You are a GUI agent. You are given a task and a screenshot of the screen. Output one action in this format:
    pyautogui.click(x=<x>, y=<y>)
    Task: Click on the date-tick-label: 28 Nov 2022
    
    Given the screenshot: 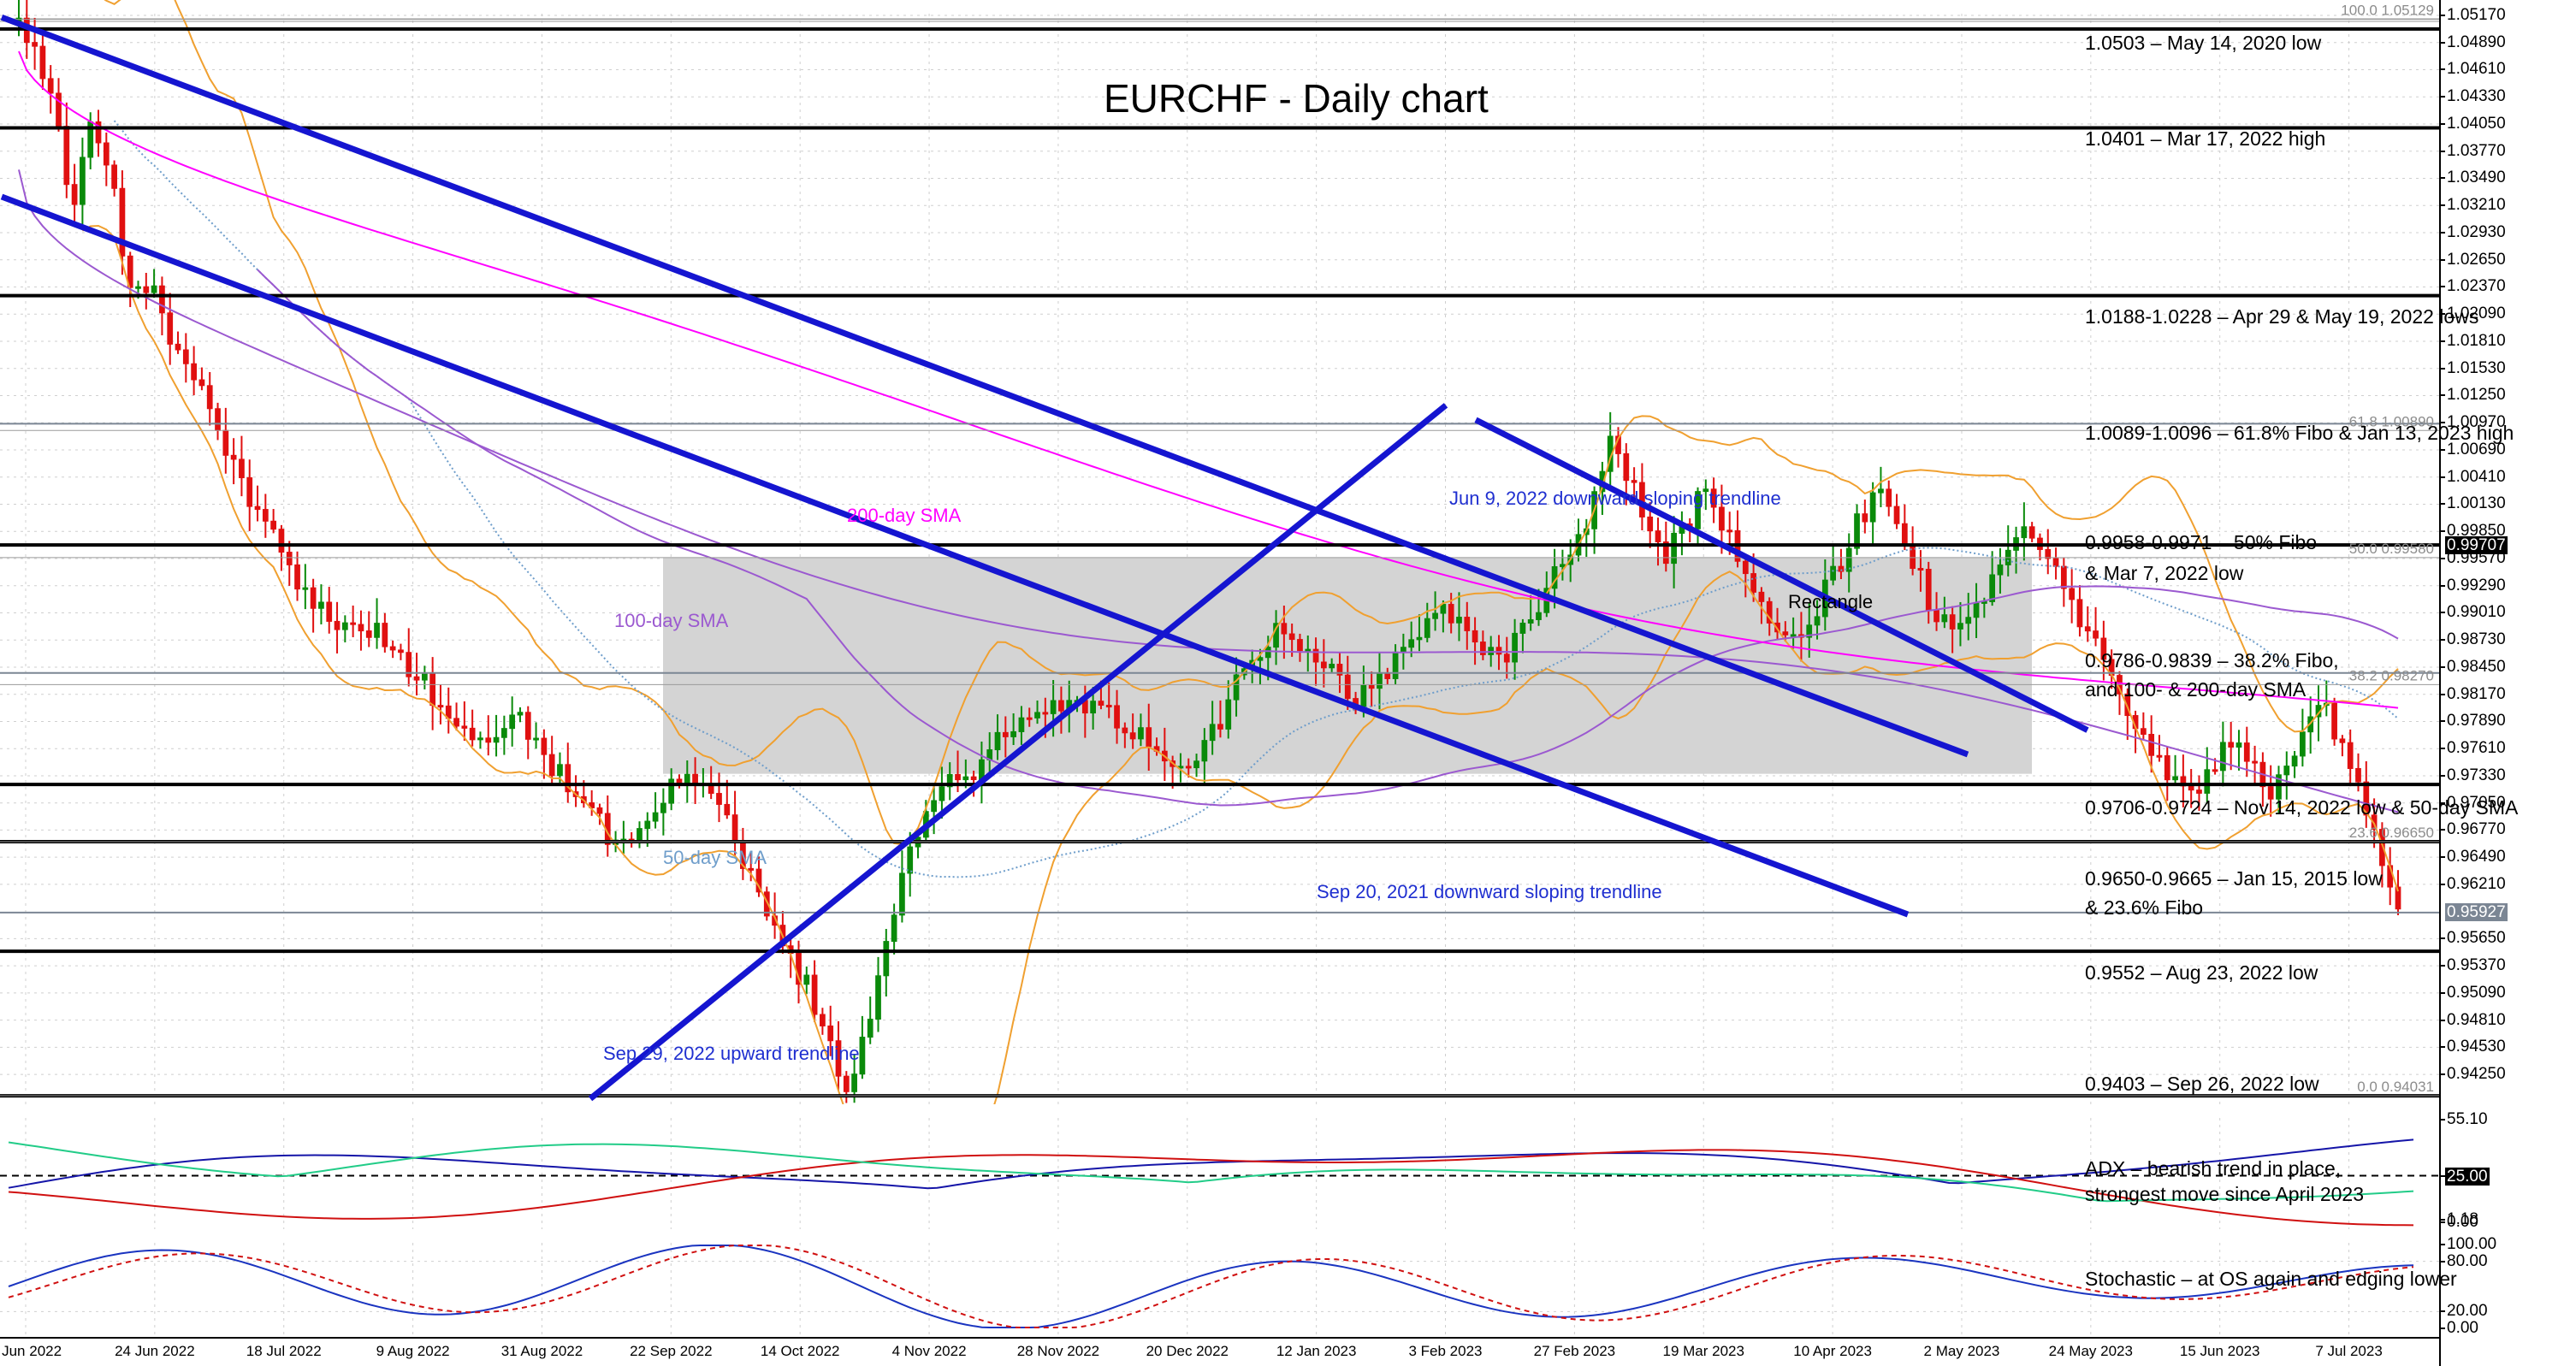 What is the action you would take?
    pyautogui.click(x=1058, y=1351)
    